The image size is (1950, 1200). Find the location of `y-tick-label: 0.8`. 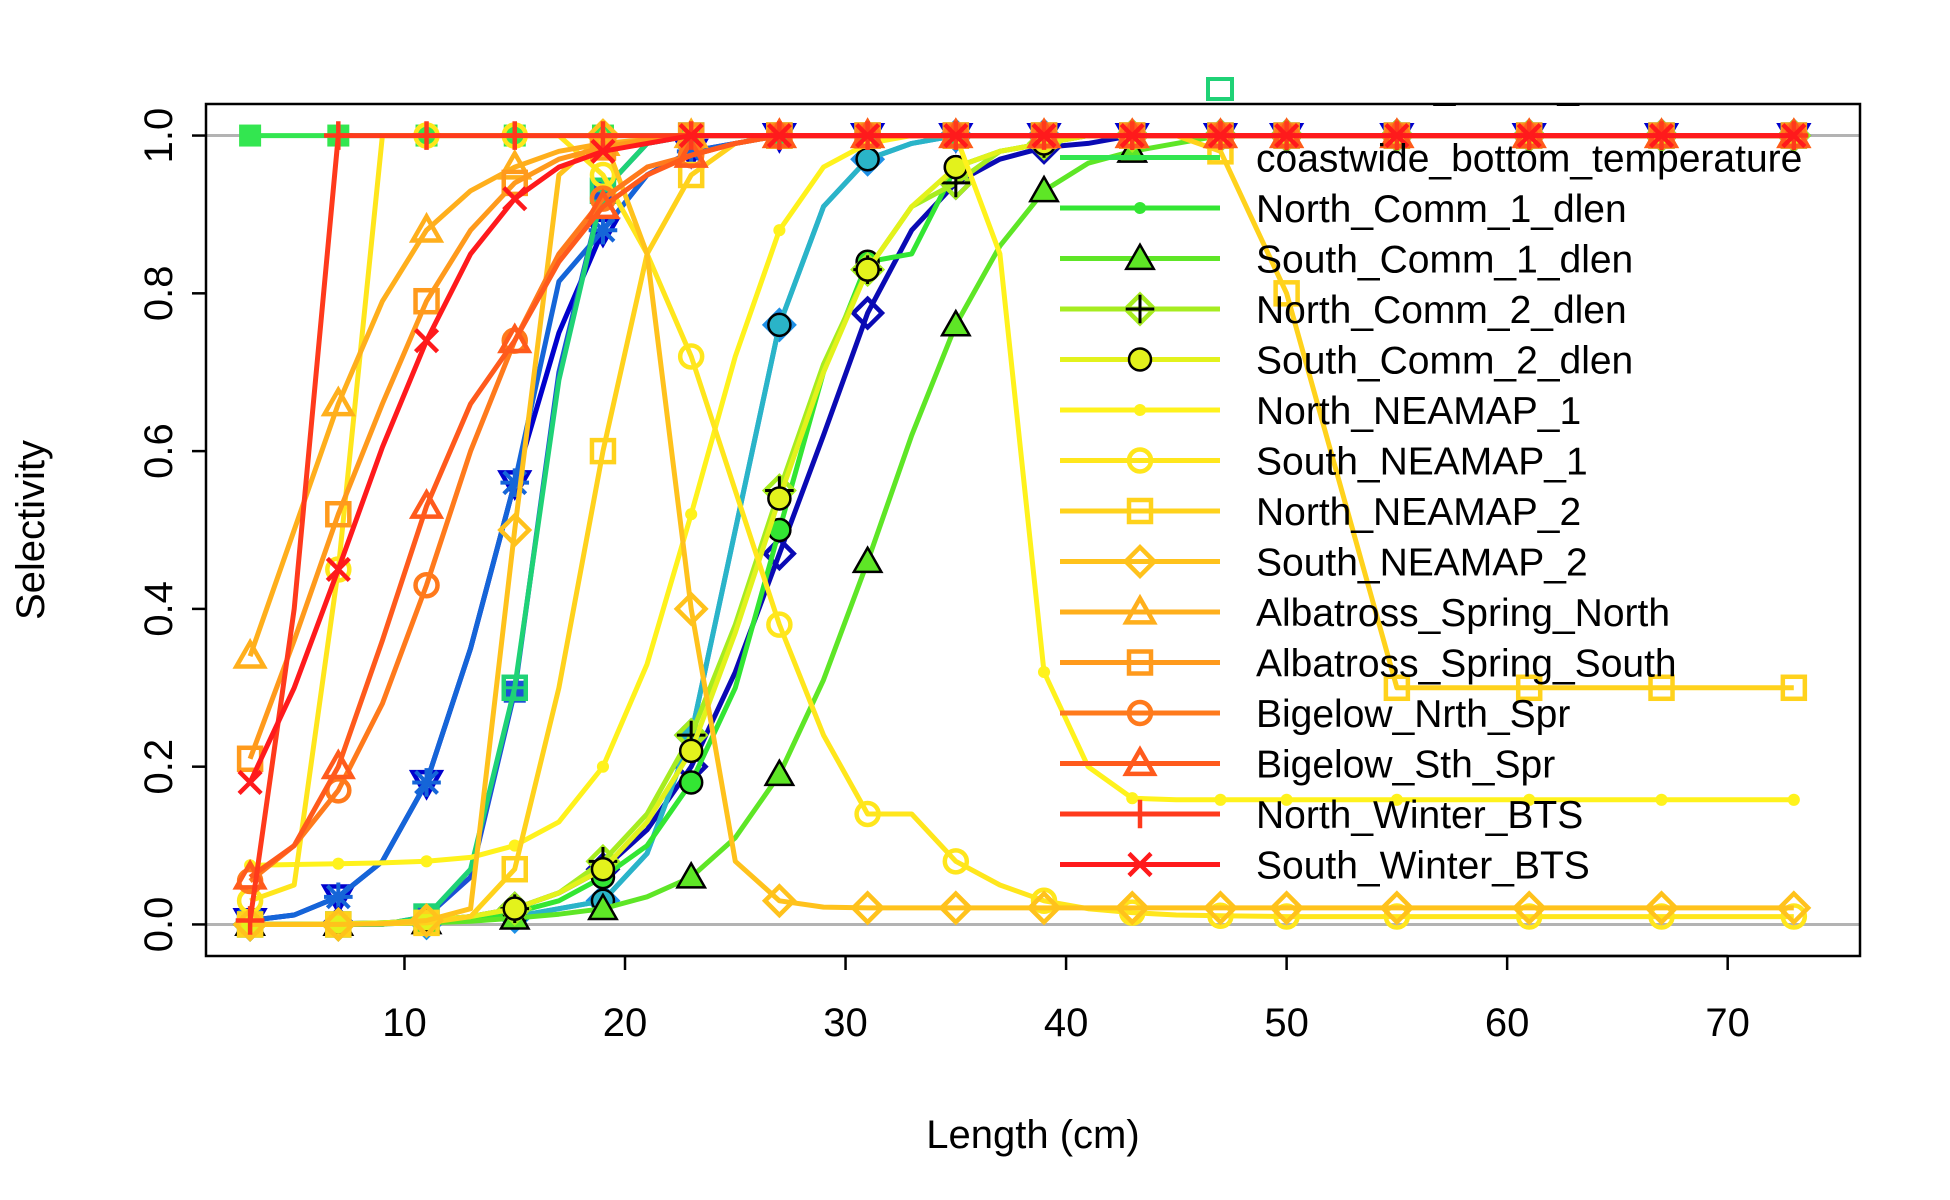

y-tick-label: 0.8 is located at coordinates (159, 294).